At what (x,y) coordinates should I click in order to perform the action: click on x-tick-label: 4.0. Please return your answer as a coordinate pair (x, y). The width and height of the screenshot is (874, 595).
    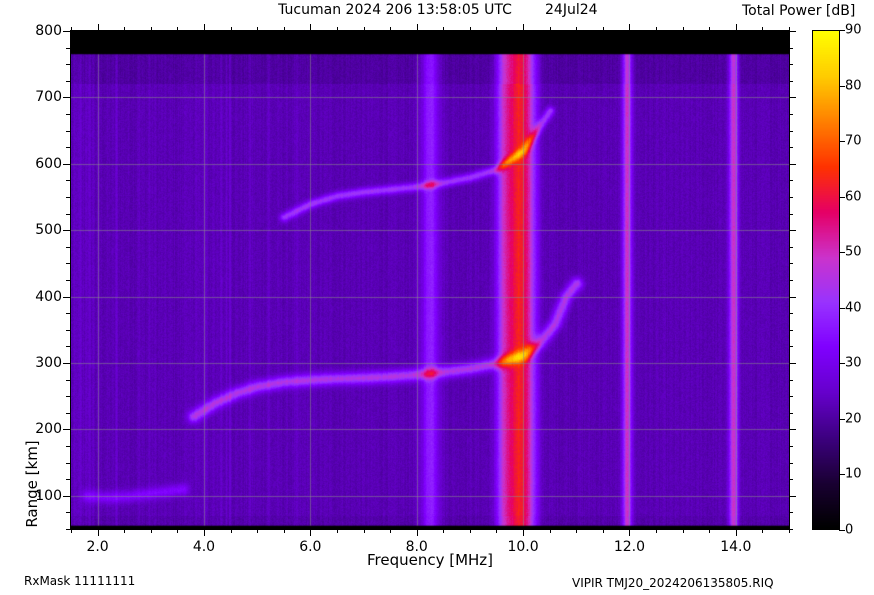
    Looking at the image, I should click on (204, 547).